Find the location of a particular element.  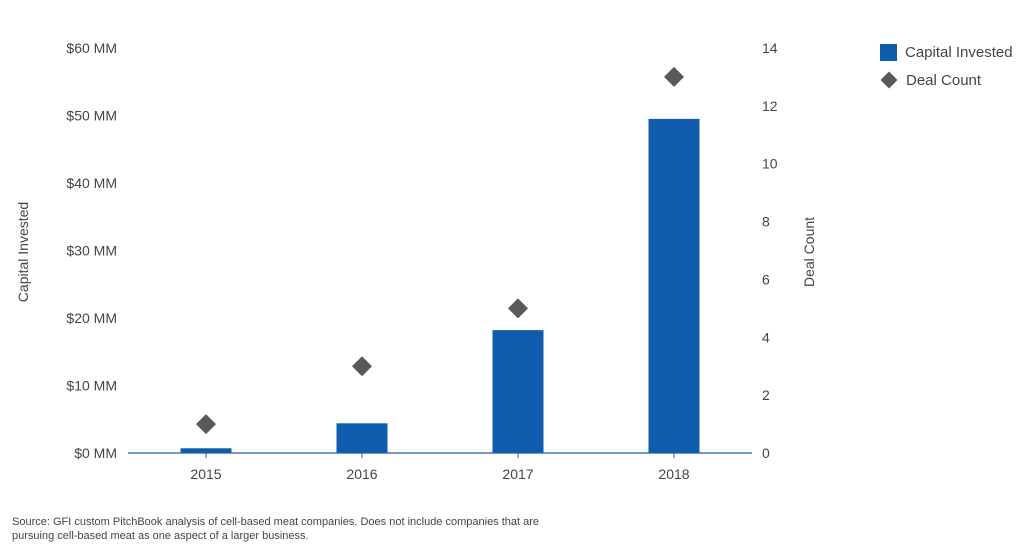

marker-deal-count-2018 is located at coordinates (674, 76).